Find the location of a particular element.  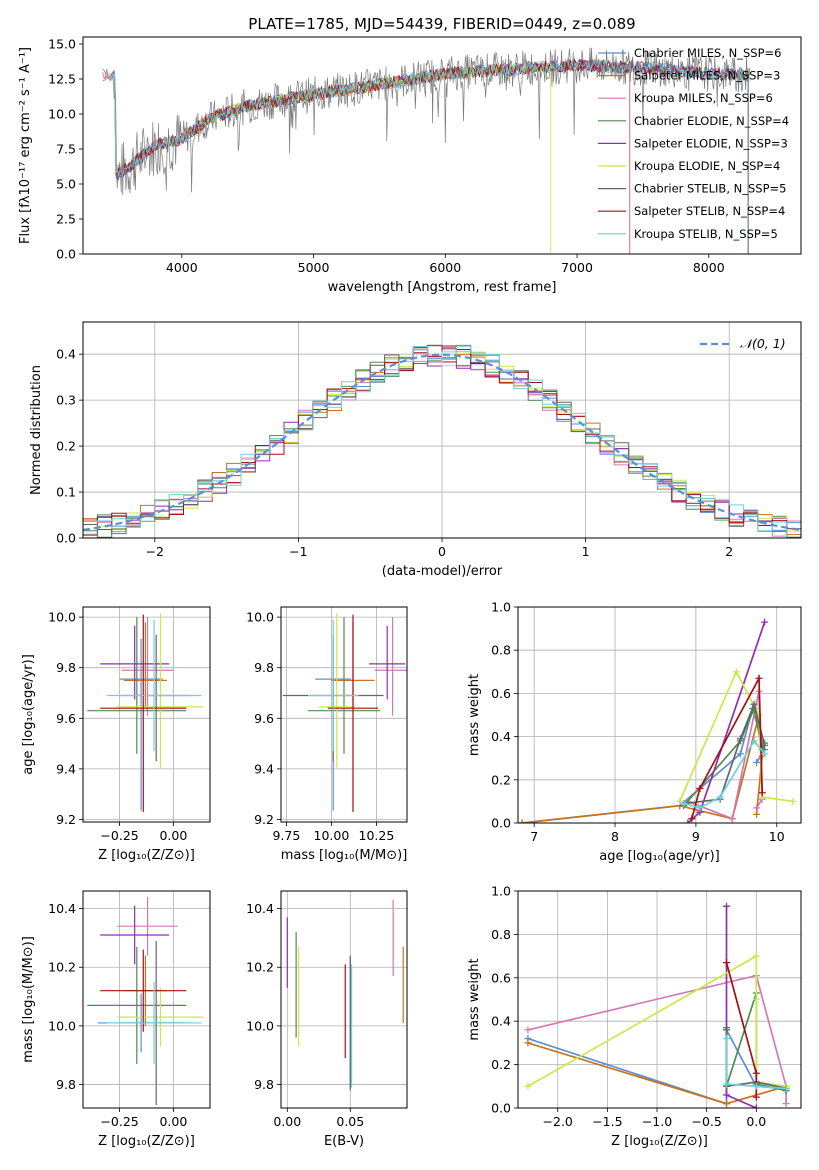

x-tick-label: −2 is located at coordinates (155, 551).